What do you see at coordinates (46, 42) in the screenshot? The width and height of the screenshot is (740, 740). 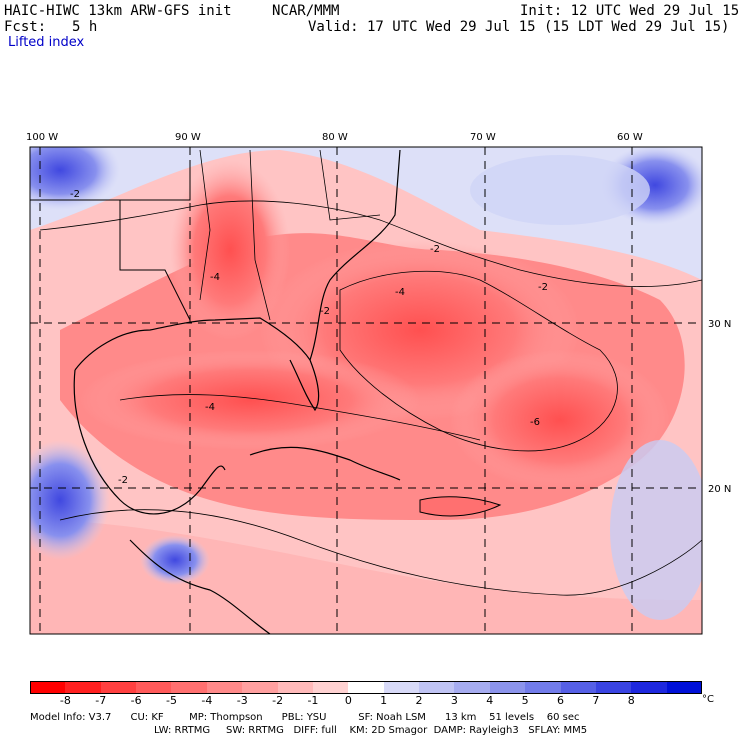 I see `field-name: Lifted index` at bounding box center [46, 42].